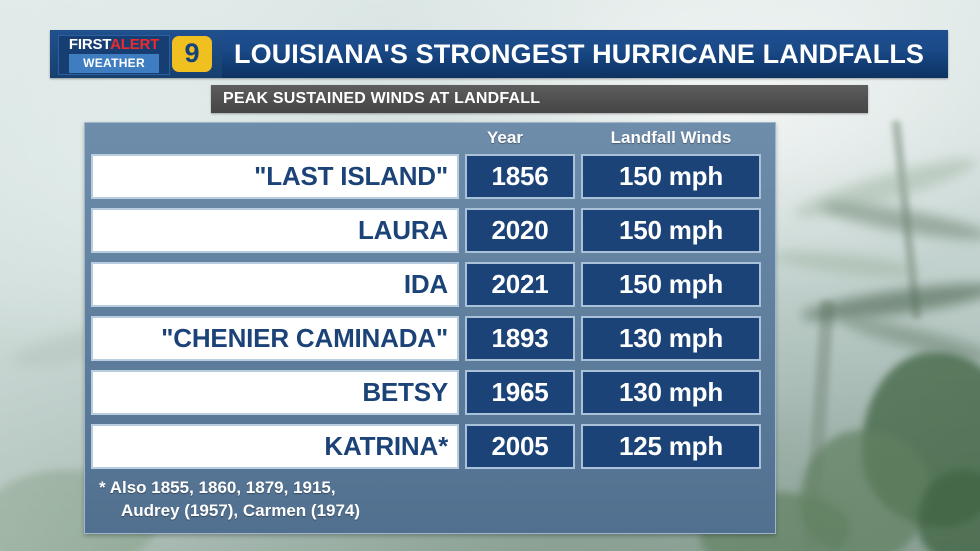 The width and height of the screenshot is (980, 551). What do you see at coordinates (425, 284) in the screenshot?
I see `storm-name-text: IDA` at bounding box center [425, 284].